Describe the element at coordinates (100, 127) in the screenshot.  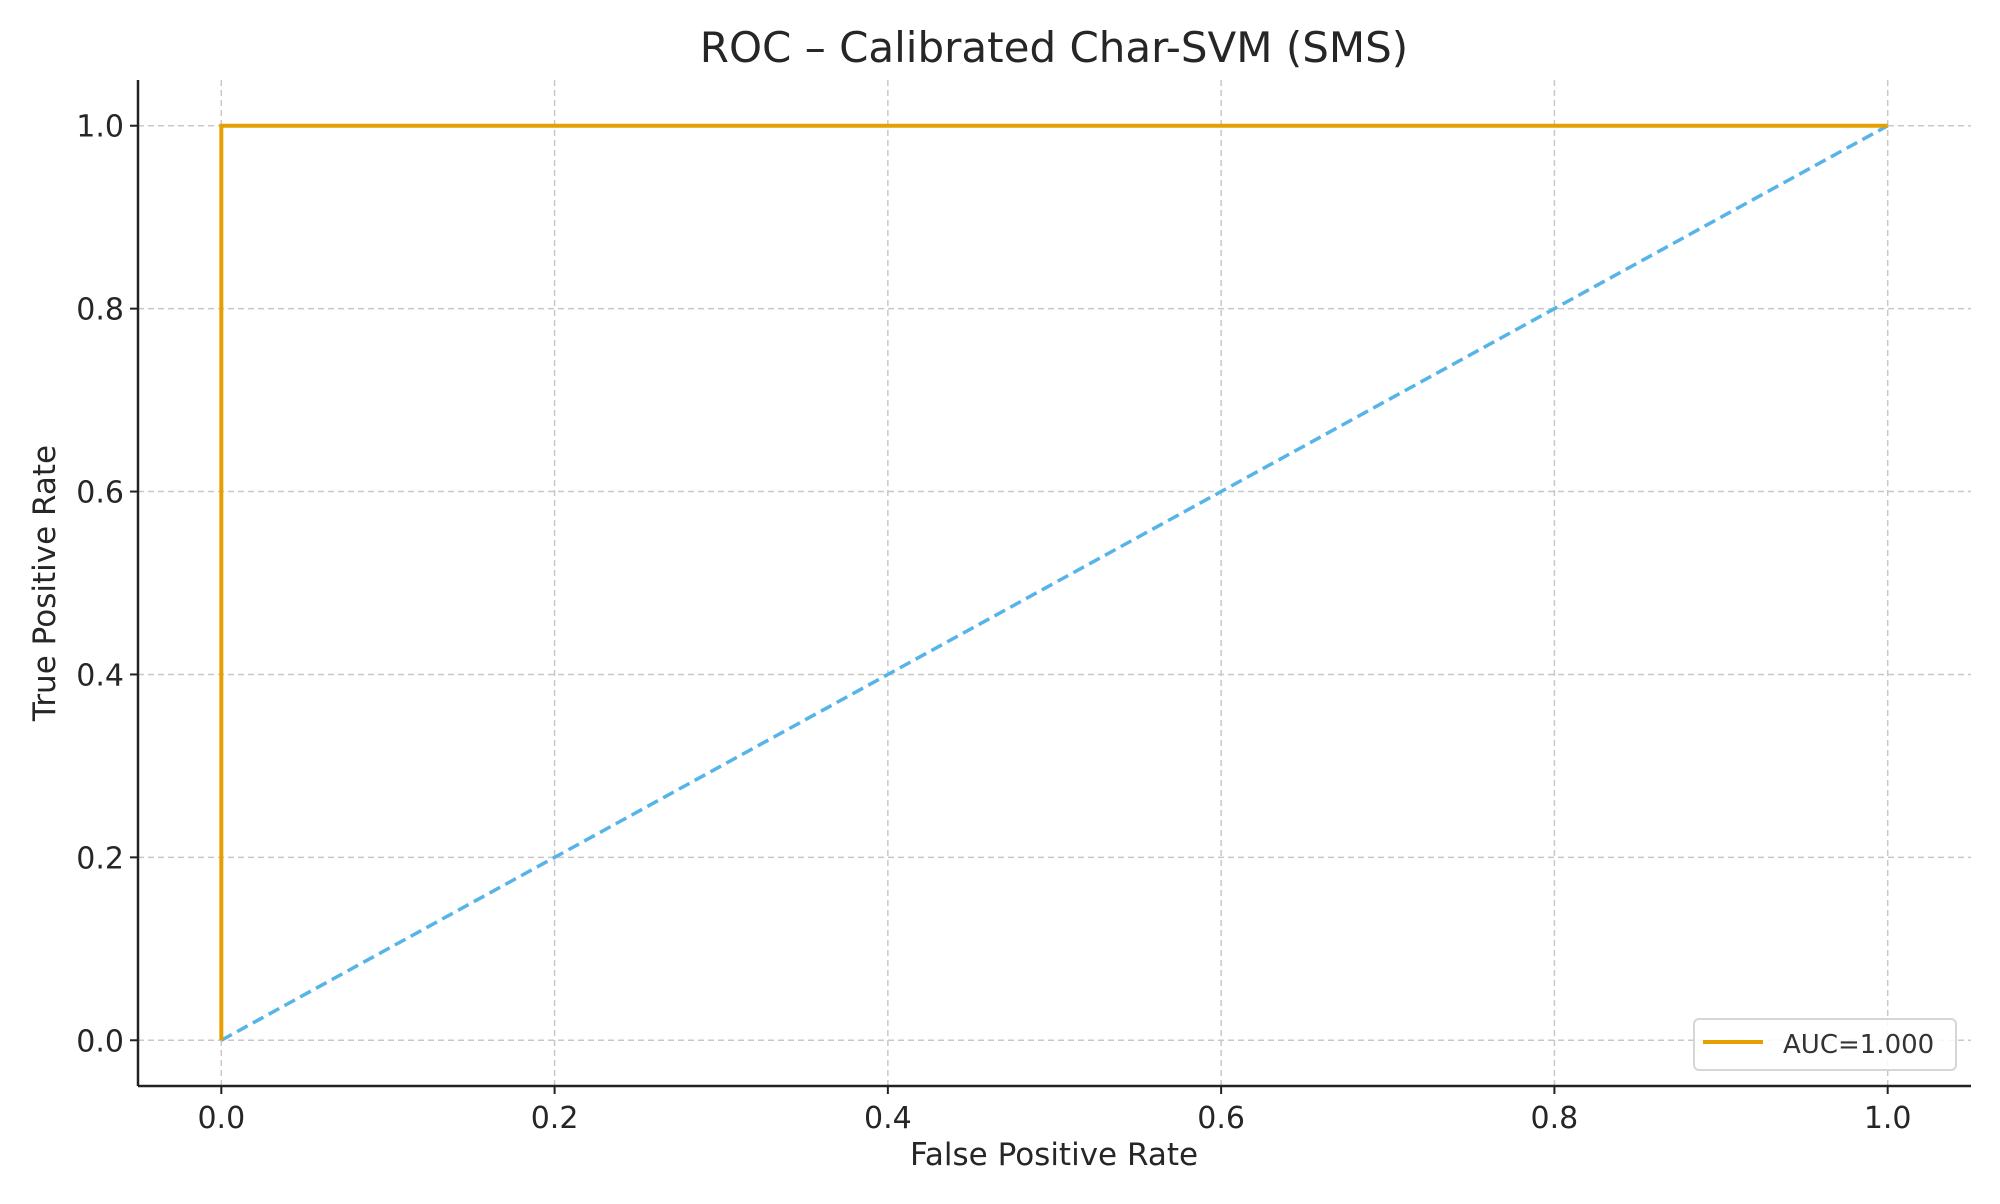
I see `y-tick-label: 1.0` at that location.